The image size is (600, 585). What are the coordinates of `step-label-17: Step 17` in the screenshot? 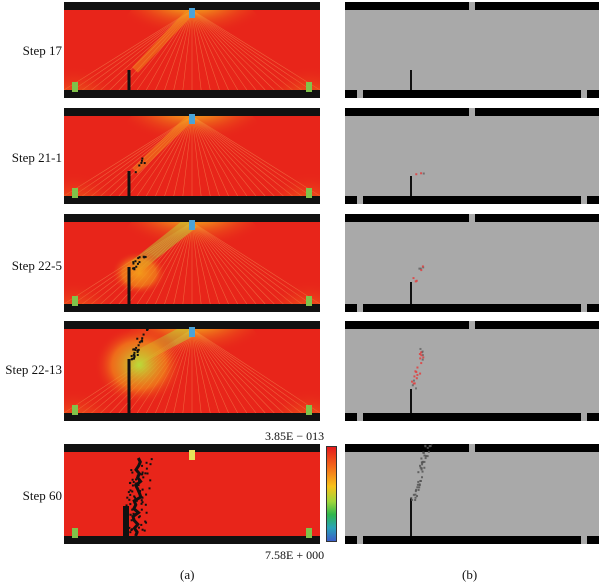 It's located at (42, 50).